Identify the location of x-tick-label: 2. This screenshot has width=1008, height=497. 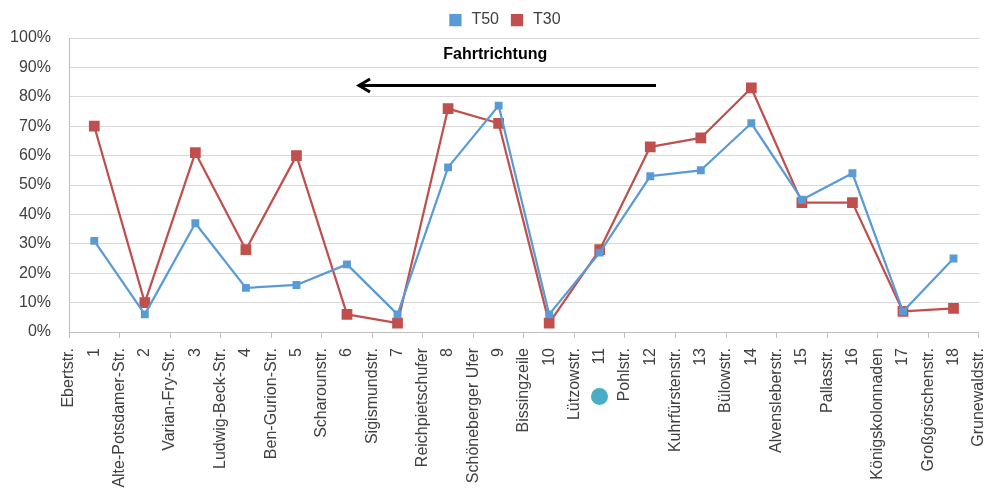
(144, 352).